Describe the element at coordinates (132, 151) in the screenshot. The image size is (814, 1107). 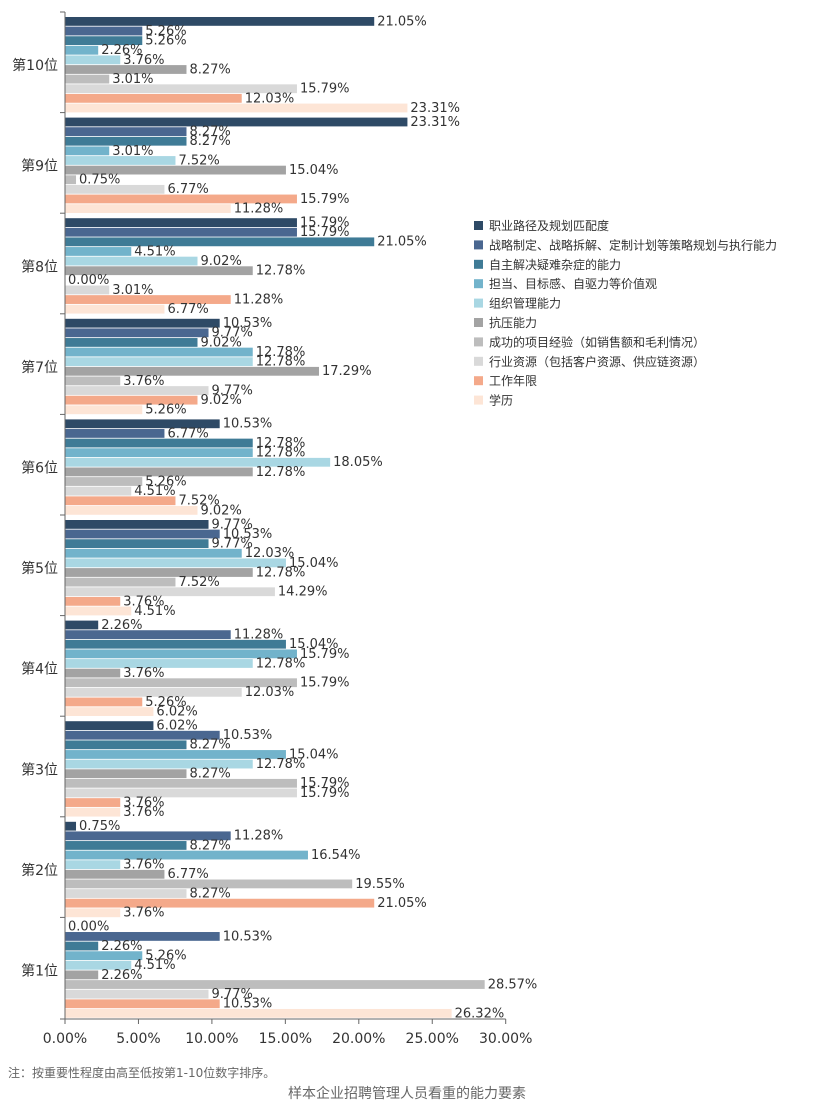
I see `data-label: 3.01%` at that location.